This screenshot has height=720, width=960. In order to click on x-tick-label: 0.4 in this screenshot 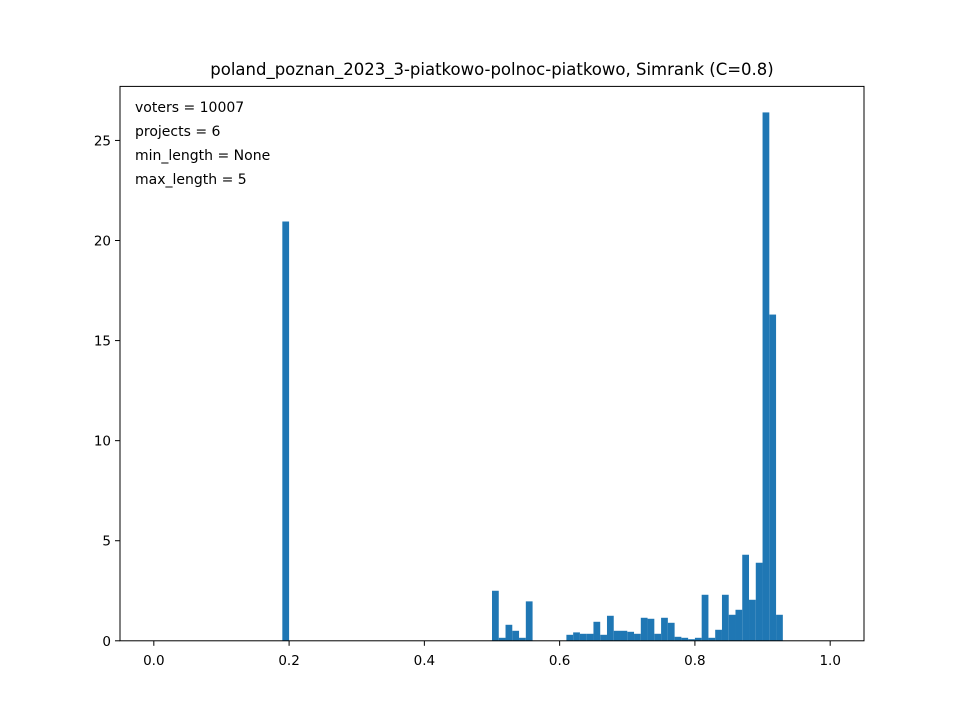, I will do `click(424, 661)`.